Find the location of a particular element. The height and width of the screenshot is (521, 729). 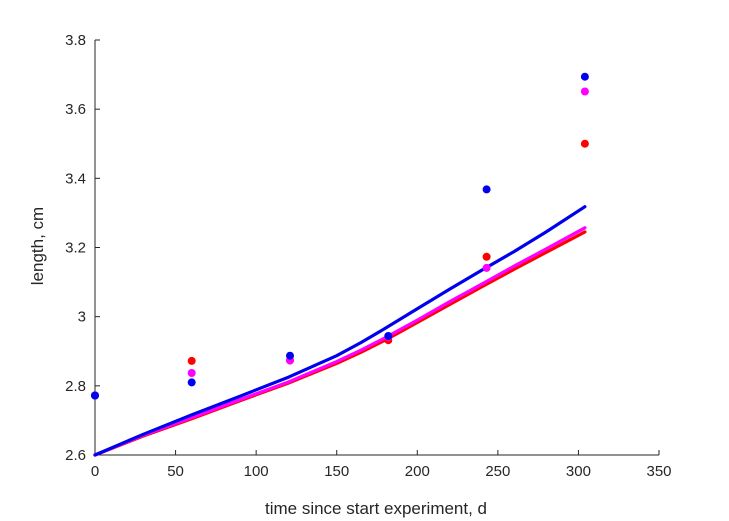

y-tick-label: 2.8 is located at coordinates (75, 386).